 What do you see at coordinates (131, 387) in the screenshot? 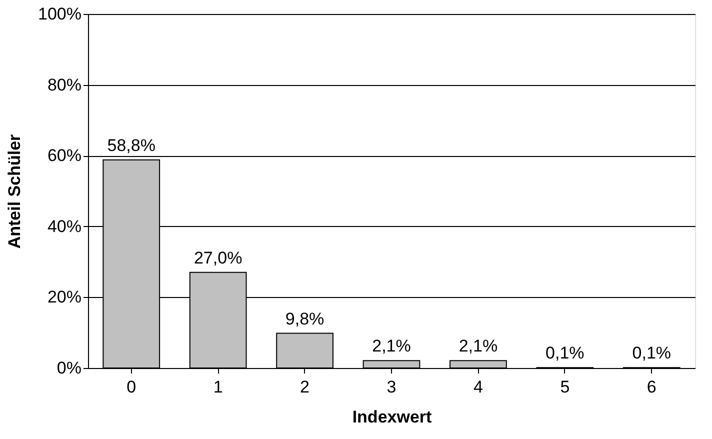
I see `x-tick-label: 0` at bounding box center [131, 387].